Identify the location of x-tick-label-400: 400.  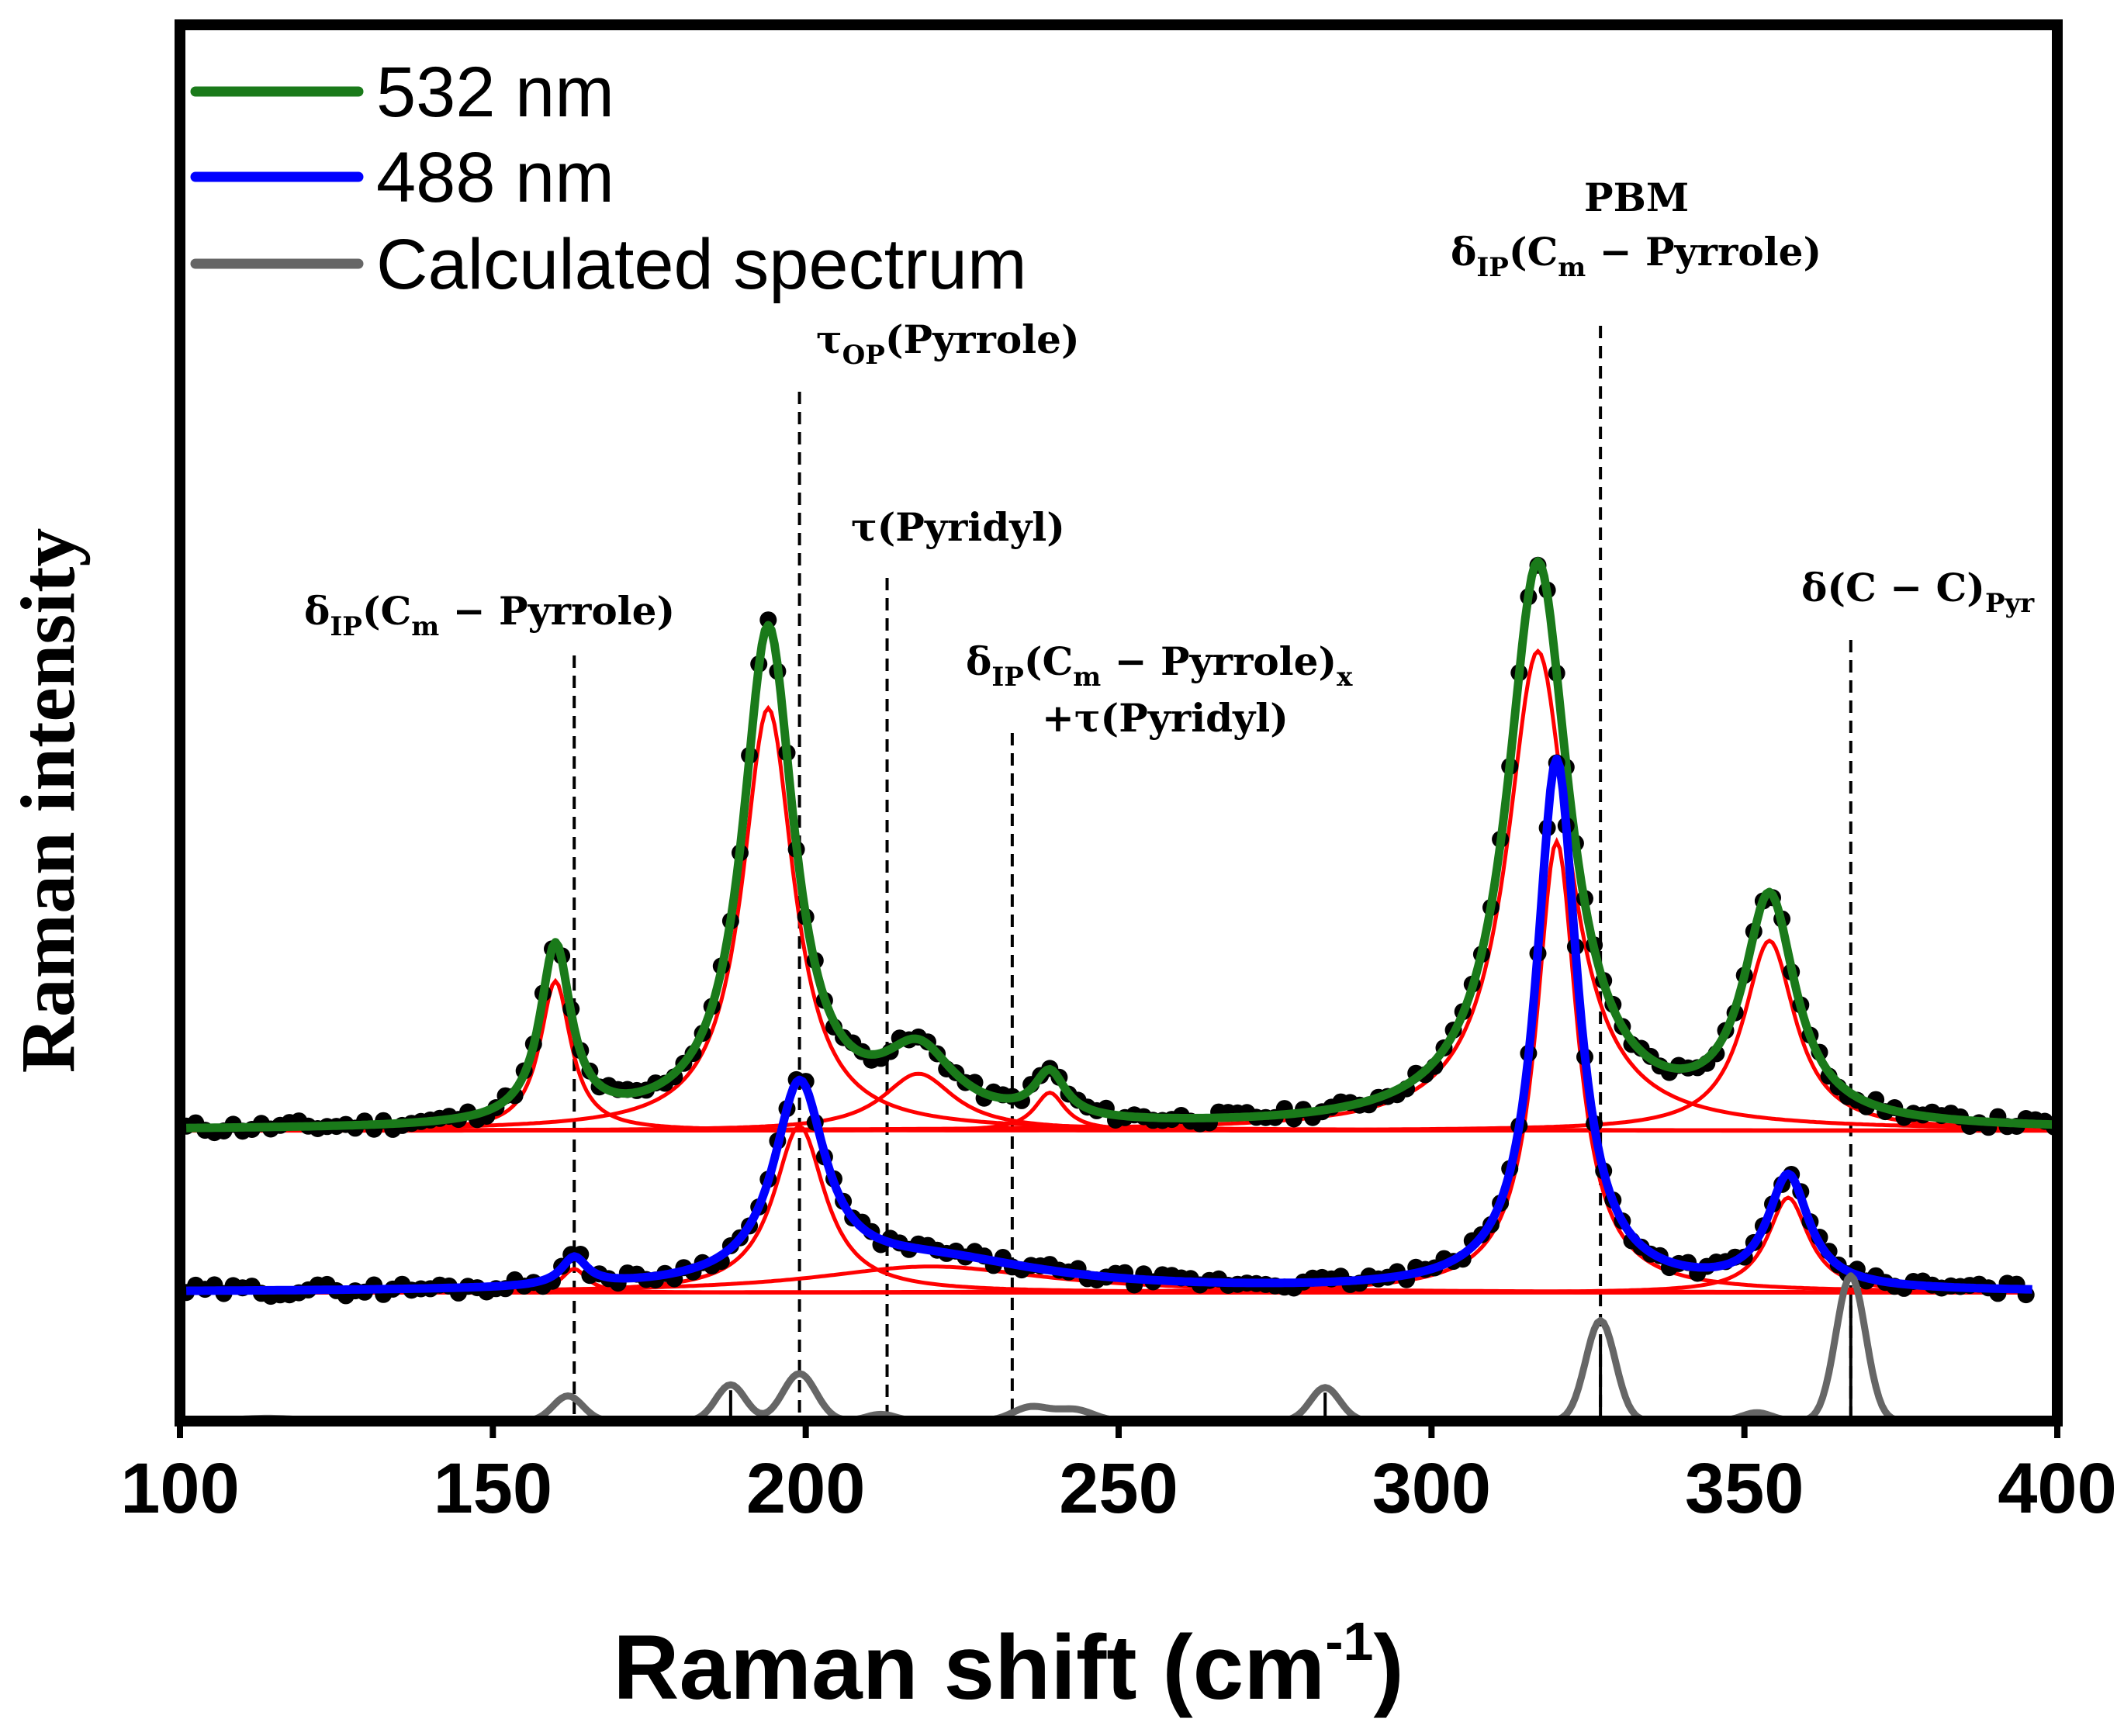
(2058, 1488).